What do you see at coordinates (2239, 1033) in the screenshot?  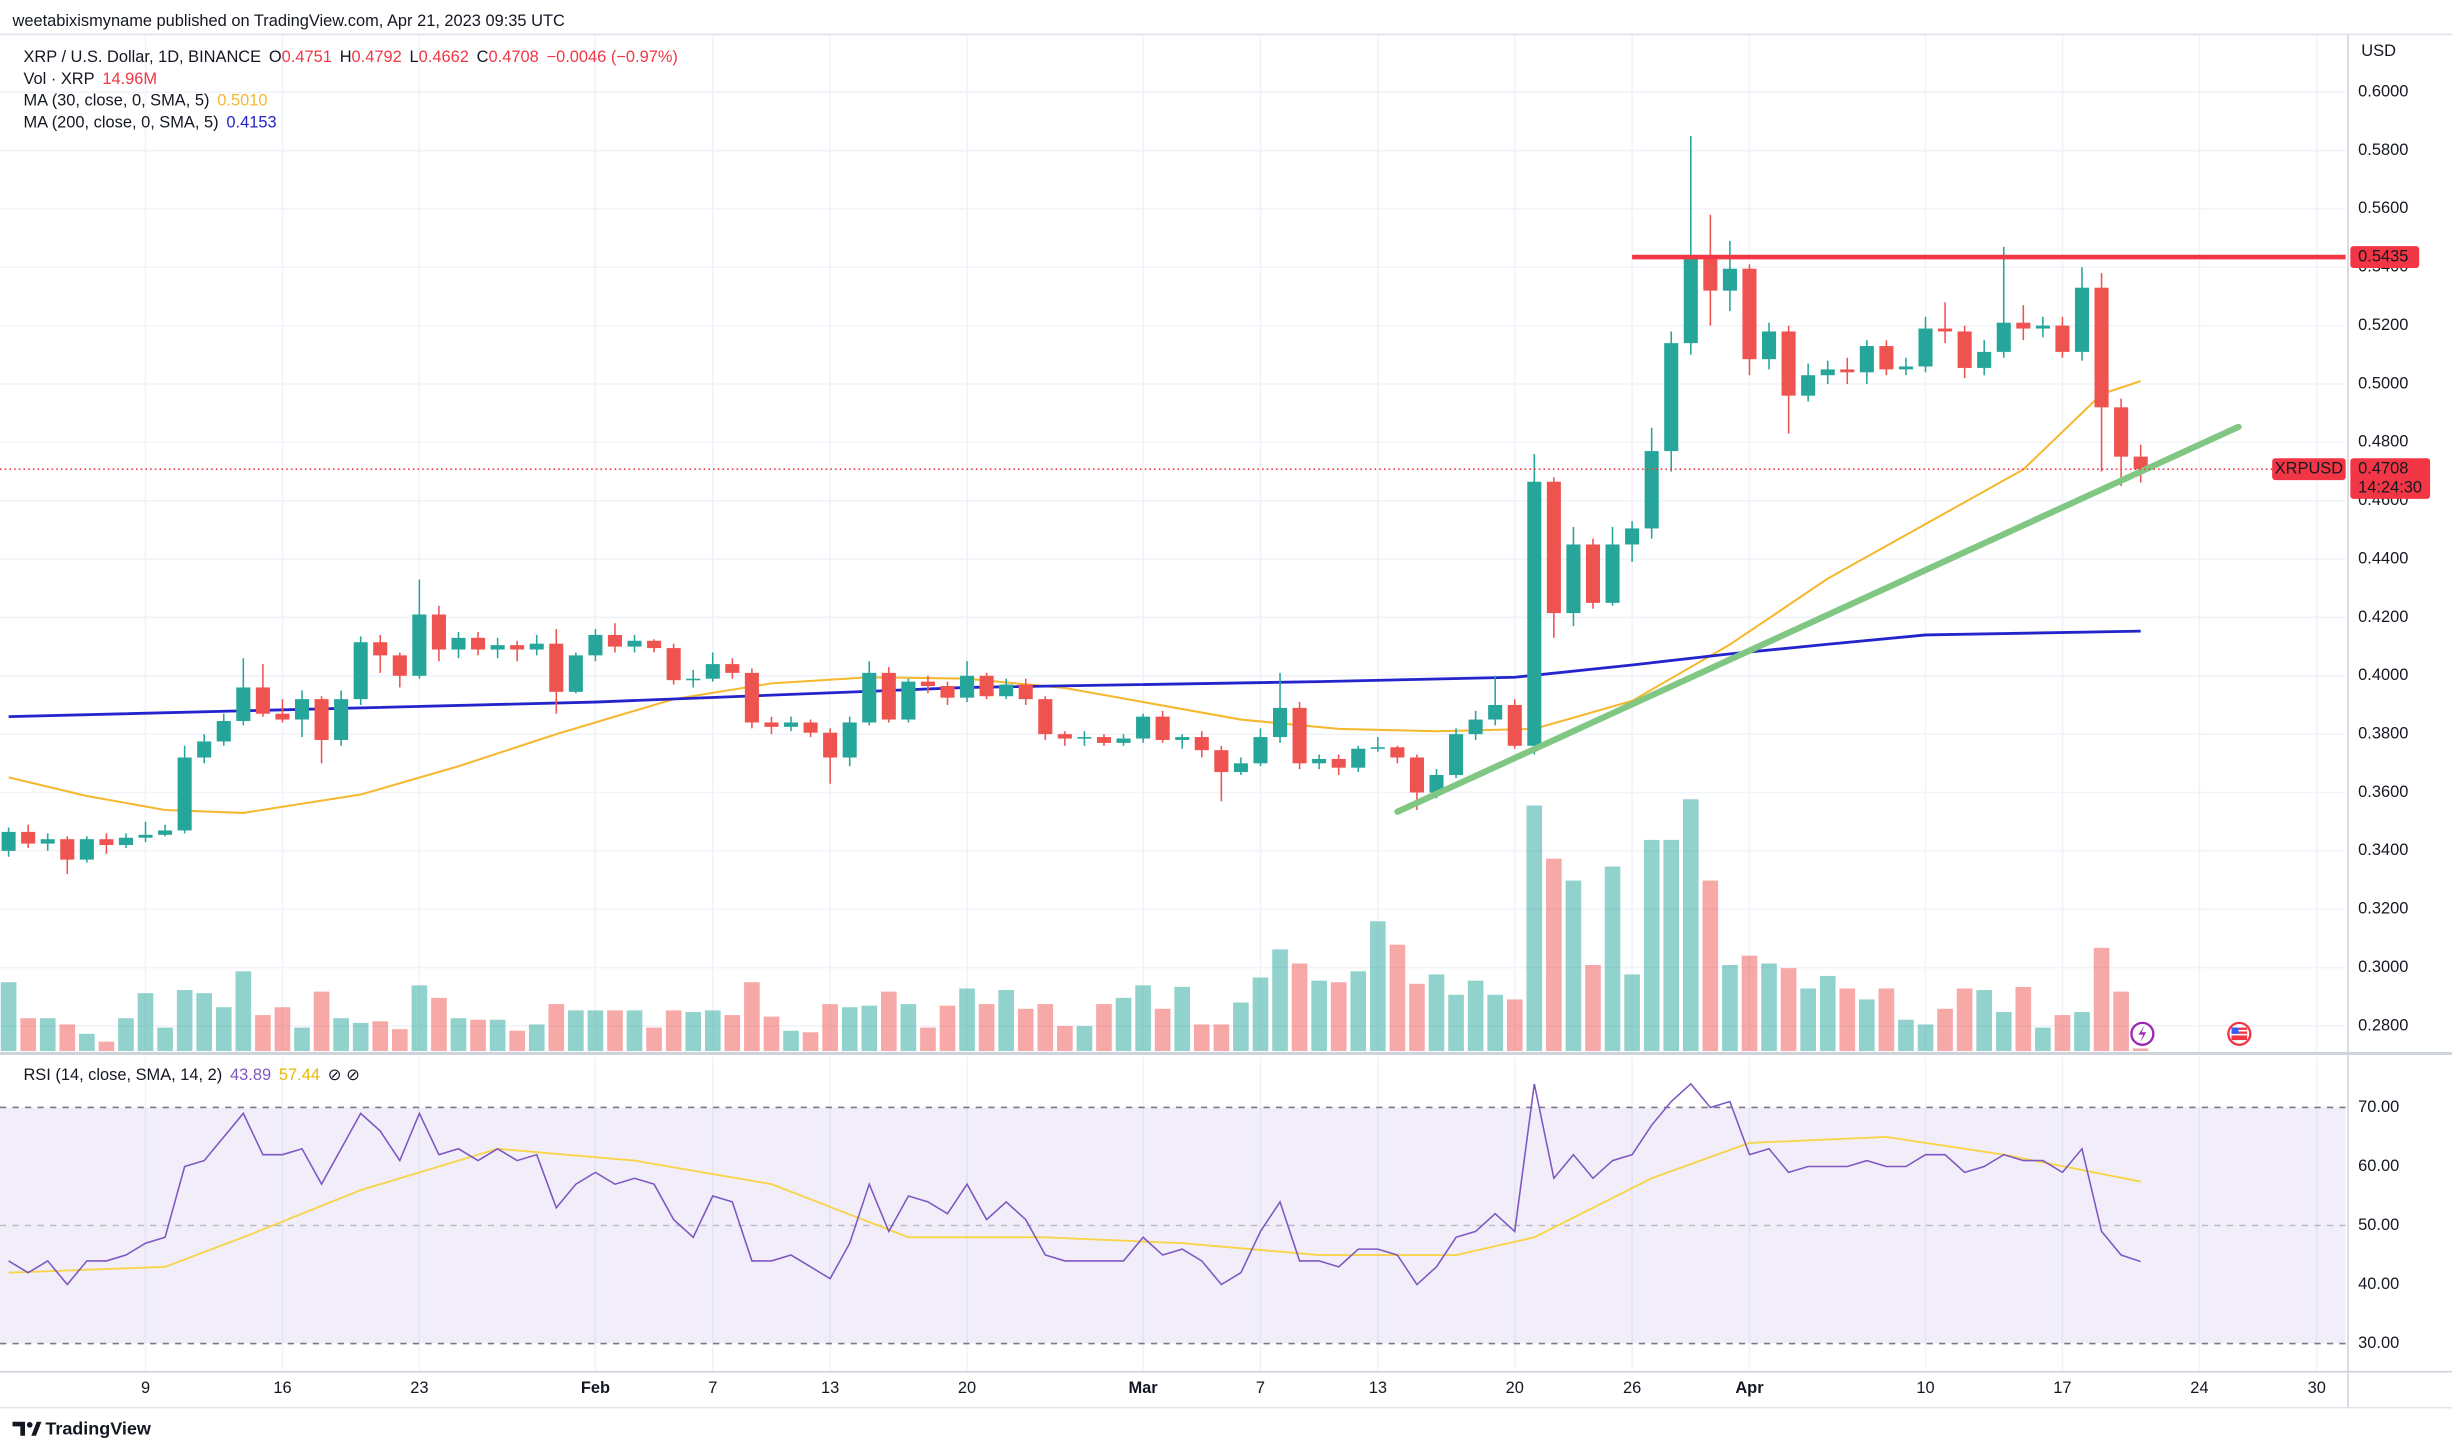 I see `flag-icon` at bounding box center [2239, 1033].